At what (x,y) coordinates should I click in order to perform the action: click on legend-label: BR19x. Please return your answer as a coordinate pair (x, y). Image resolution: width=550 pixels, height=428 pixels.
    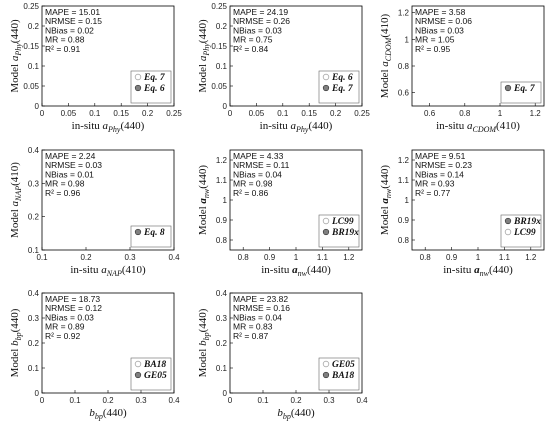
    Looking at the image, I should click on (345, 233).